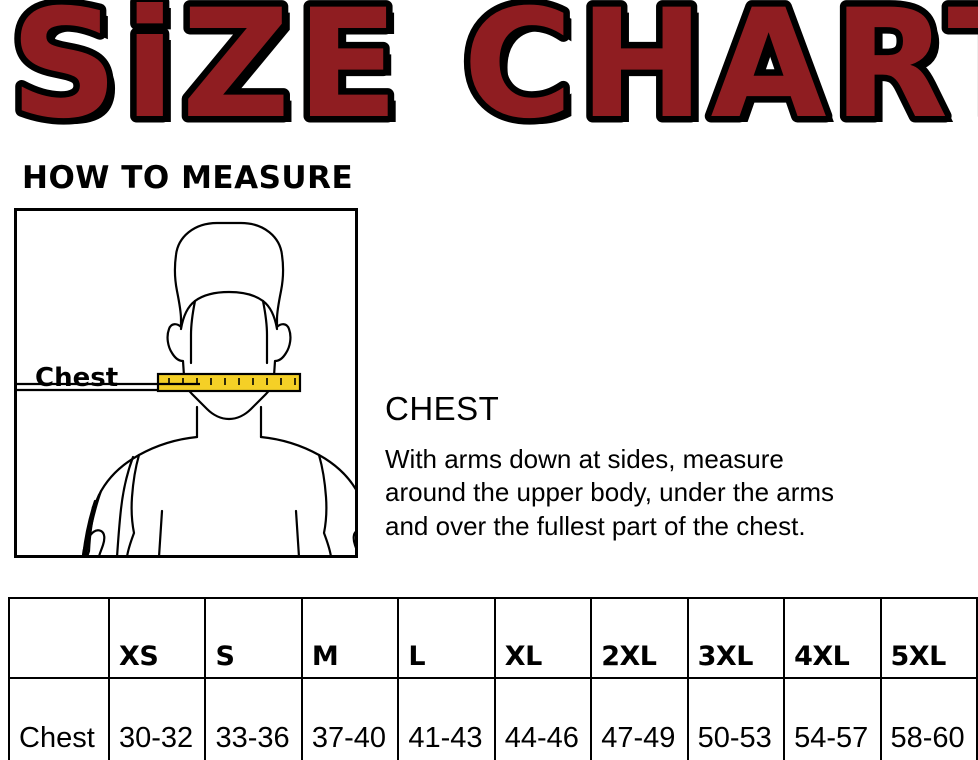  Describe the element at coordinates (639, 718) in the screenshot. I see `chest-value-2xl: 47-49` at that location.